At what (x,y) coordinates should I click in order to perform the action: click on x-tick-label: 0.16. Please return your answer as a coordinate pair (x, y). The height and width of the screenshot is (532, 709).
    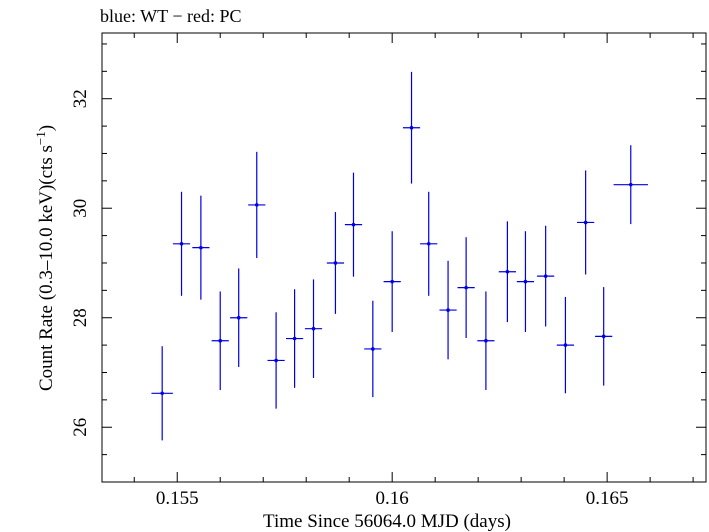
    Looking at the image, I should click on (392, 498).